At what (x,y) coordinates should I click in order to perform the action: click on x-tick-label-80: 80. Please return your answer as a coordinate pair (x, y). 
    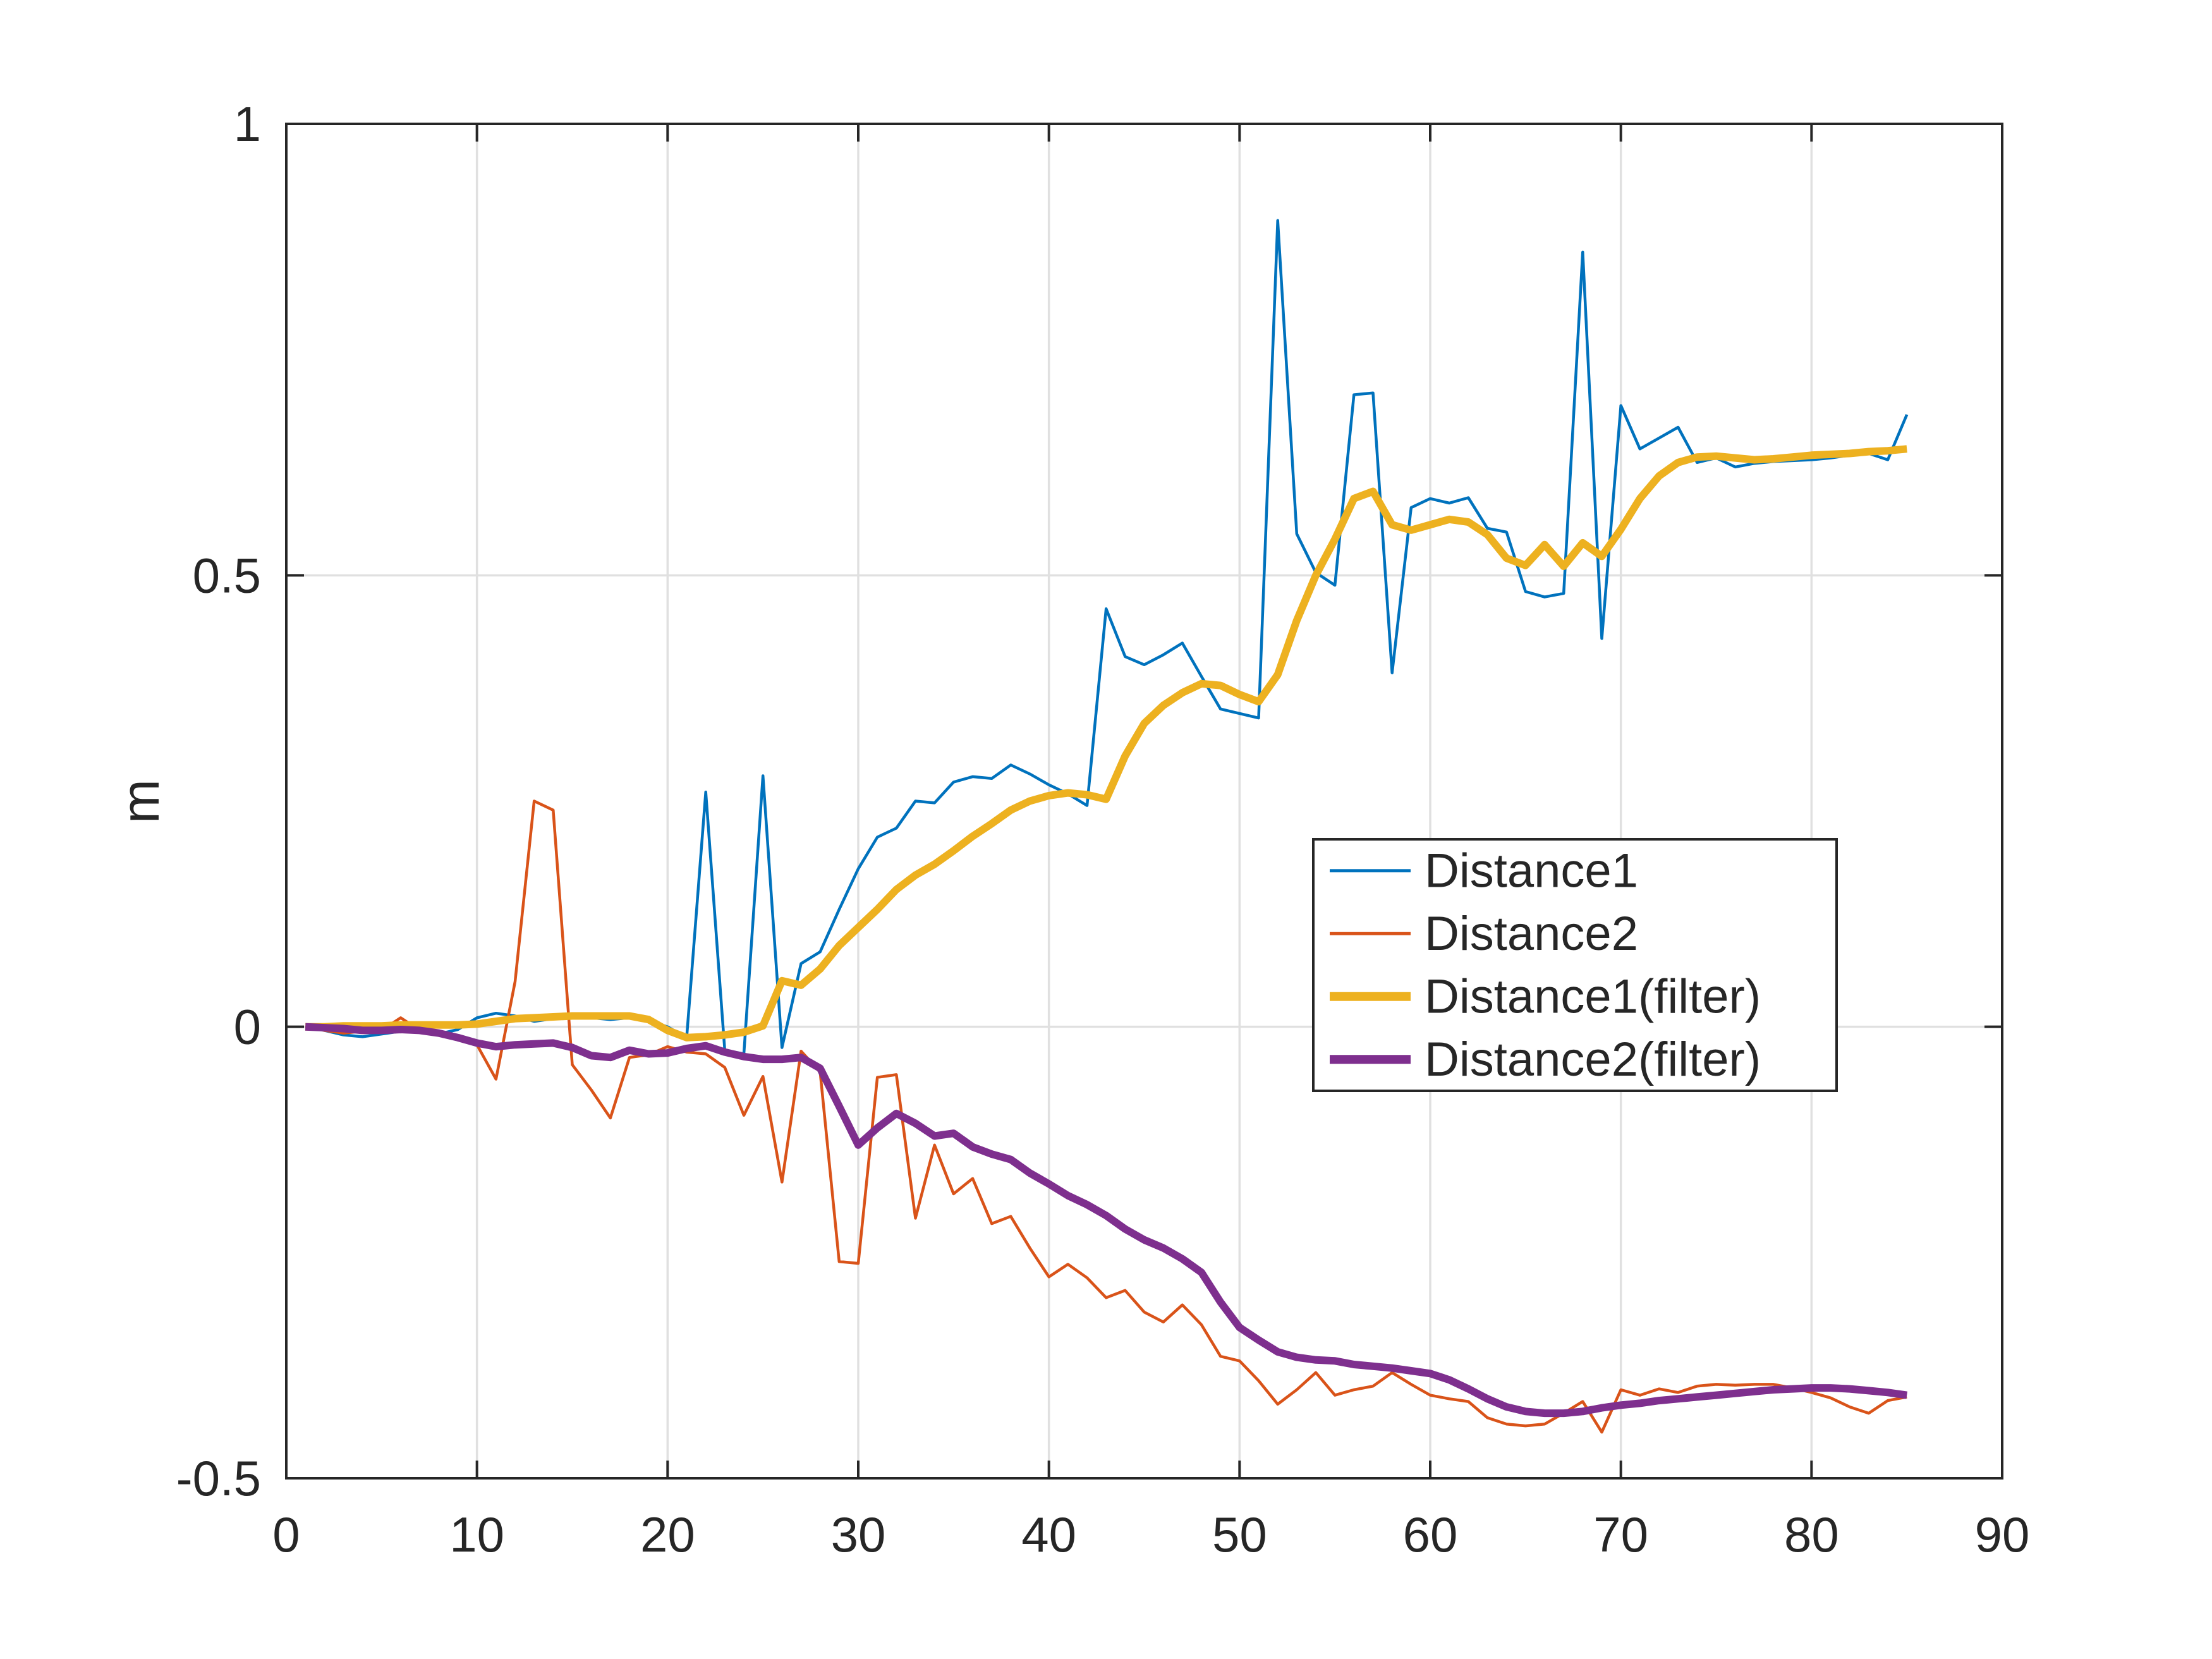
    Looking at the image, I should click on (1811, 1534).